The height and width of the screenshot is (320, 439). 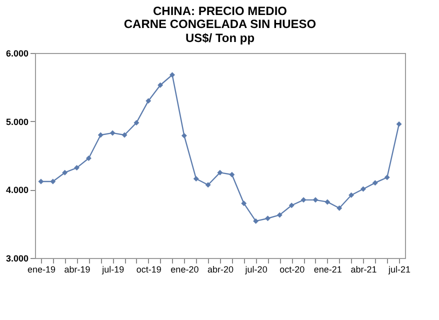 I want to click on y-tick-label: 4.000, so click(x=17, y=190).